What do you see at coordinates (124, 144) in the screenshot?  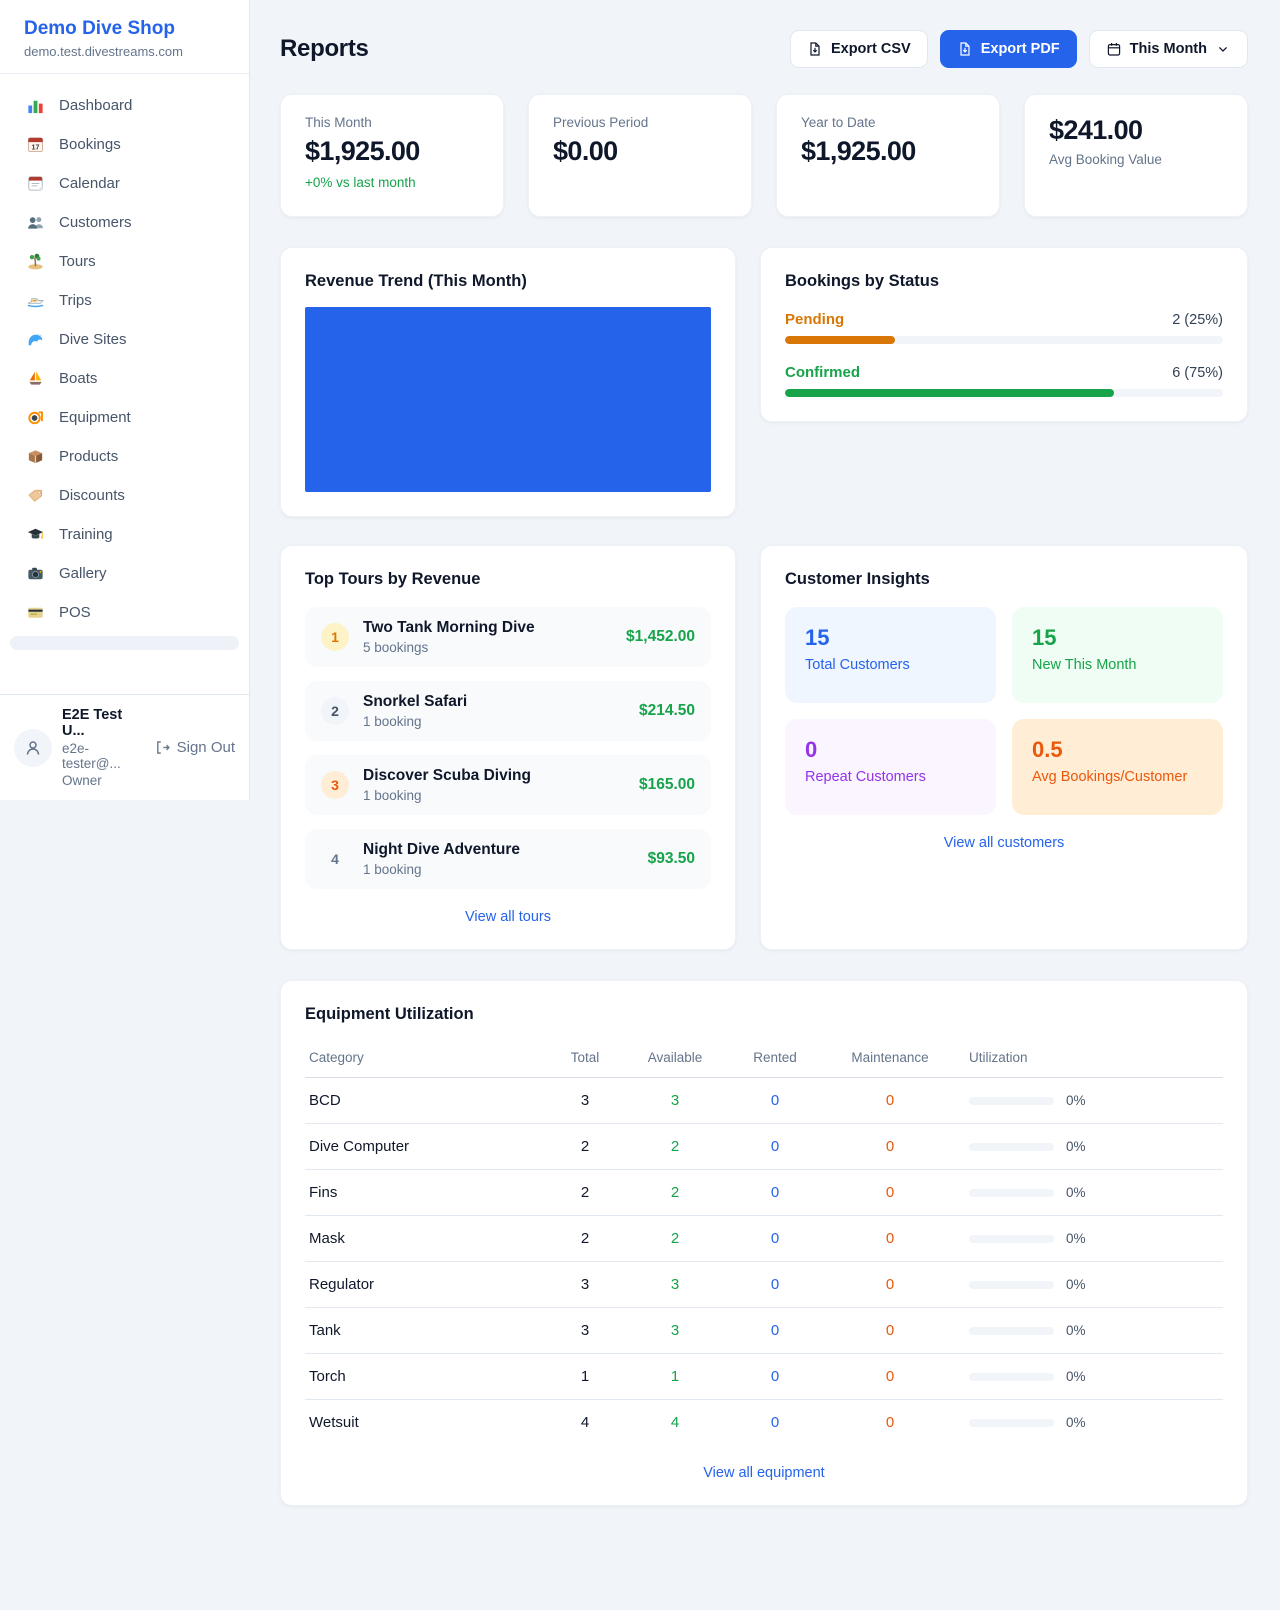 I see `sidebar-item-bookings: 17 Bookings` at bounding box center [124, 144].